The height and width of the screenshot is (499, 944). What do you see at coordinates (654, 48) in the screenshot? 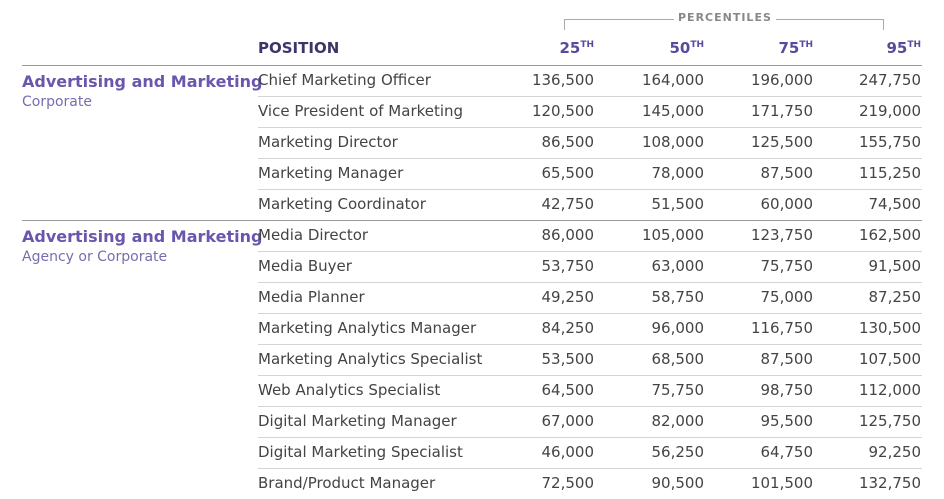
I see `column-header: 50TH` at bounding box center [654, 48].